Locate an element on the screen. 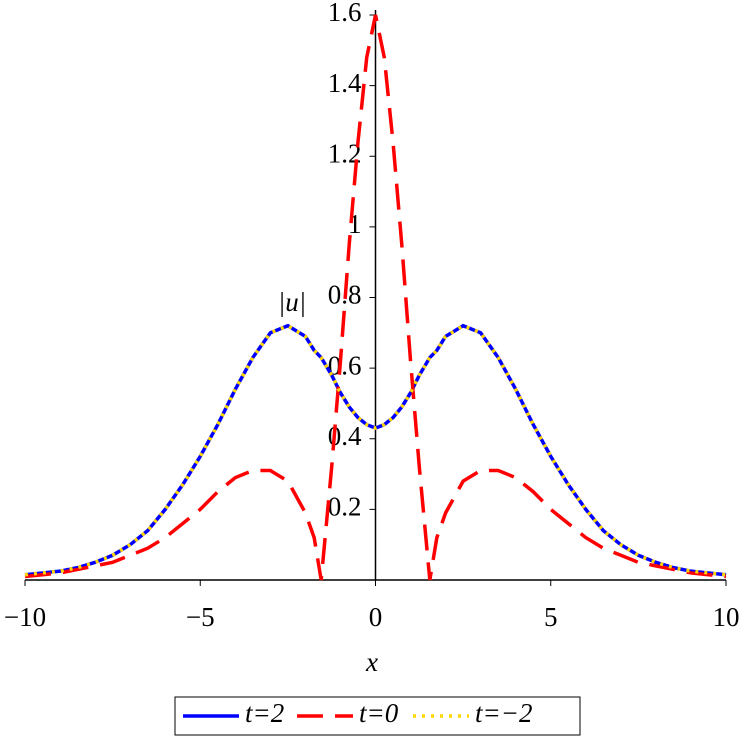  y-tick-label: 0.2 is located at coordinates (345, 507).